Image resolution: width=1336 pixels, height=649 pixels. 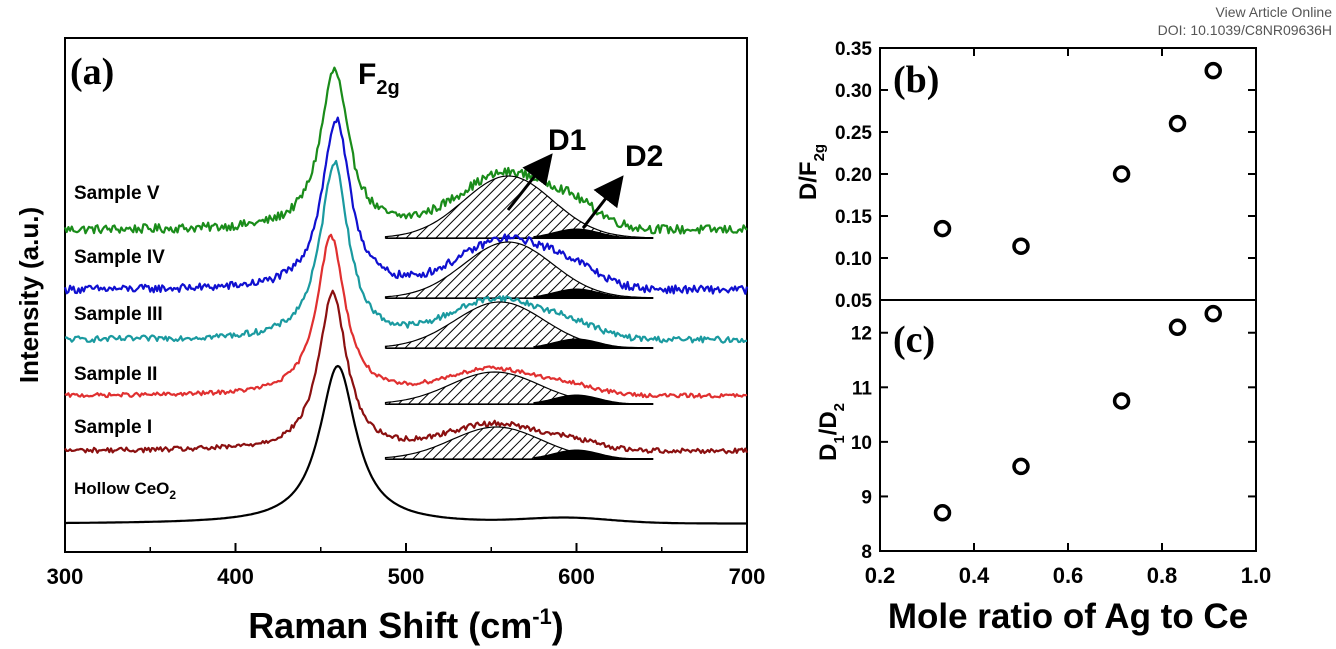 I want to click on c-y-label-subscript-2: 2, so click(x=839, y=407).